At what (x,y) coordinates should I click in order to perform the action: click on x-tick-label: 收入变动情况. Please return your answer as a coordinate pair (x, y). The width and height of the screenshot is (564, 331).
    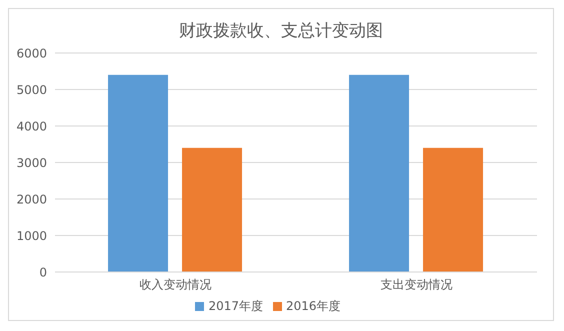
    Looking at the image, I should click on (176, 285).